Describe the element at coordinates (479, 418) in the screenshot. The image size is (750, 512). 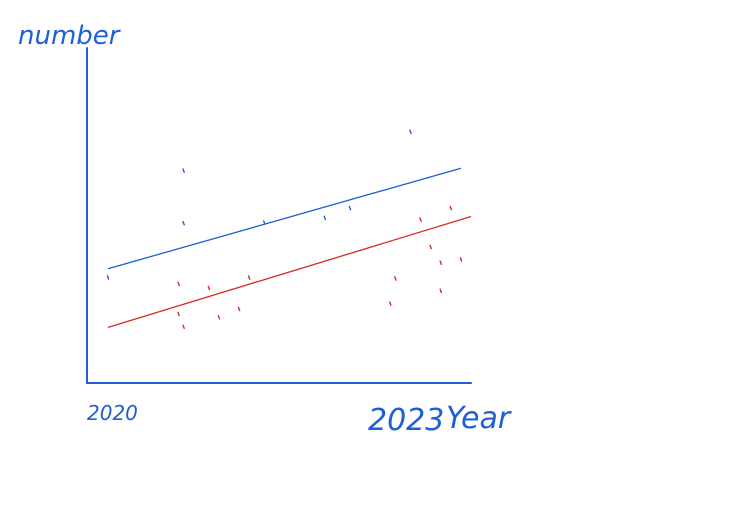
I see `x-axis-label: Year` at that location.